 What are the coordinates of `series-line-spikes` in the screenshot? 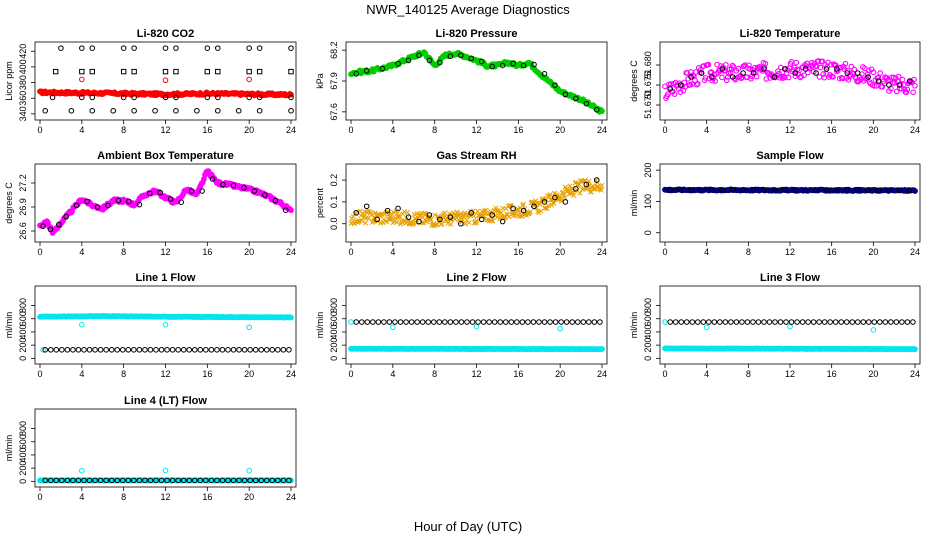 It's located at (165, 470).